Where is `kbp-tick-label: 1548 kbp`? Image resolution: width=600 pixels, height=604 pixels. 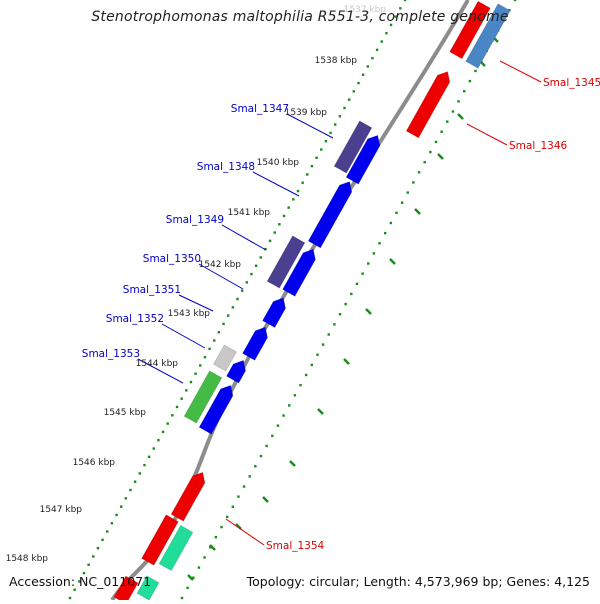
kbp-tick-label: 1548 kbp is located at coordinates (27, 559).